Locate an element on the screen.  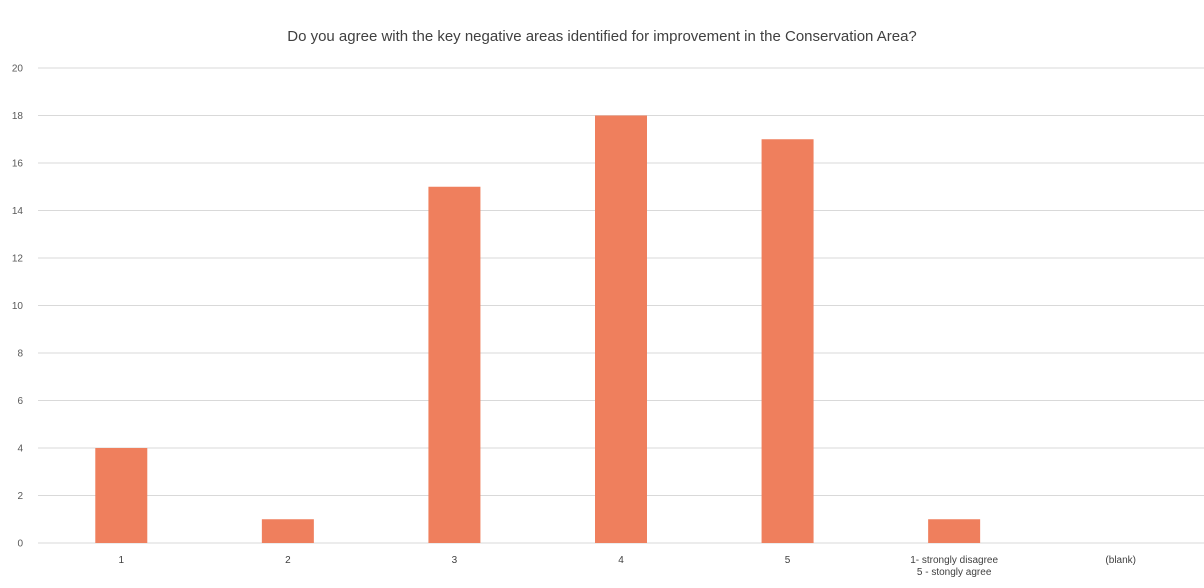
x-tick-label: 4 is located at coordinates (621, 560).